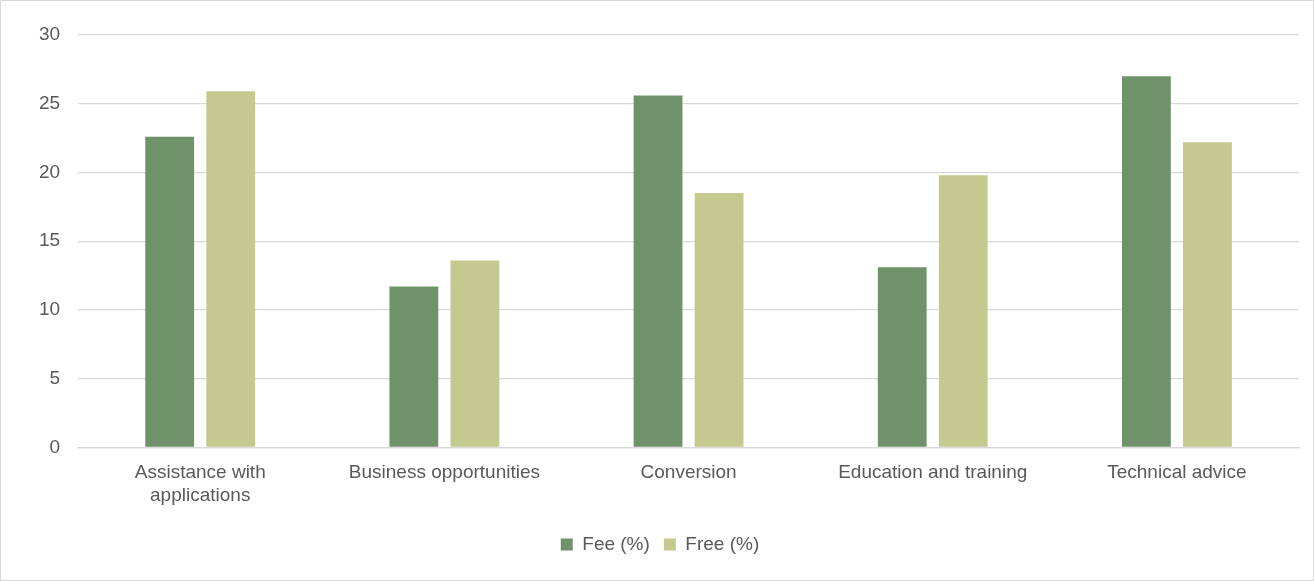 This screenshot has width=1314, height=581. Describe the element at coordinates (200, 483) in the screenshot. I see `x-tick-label: Assistance with applications` at that location.